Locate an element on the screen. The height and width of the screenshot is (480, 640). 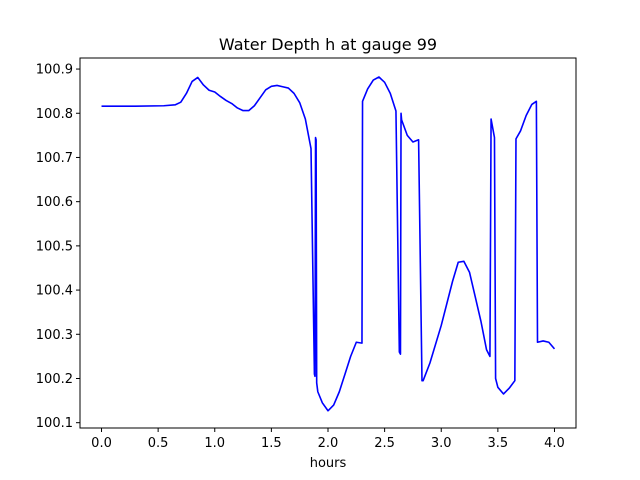
x-tick-label: 2.0 is located at coordinates (328, 443).